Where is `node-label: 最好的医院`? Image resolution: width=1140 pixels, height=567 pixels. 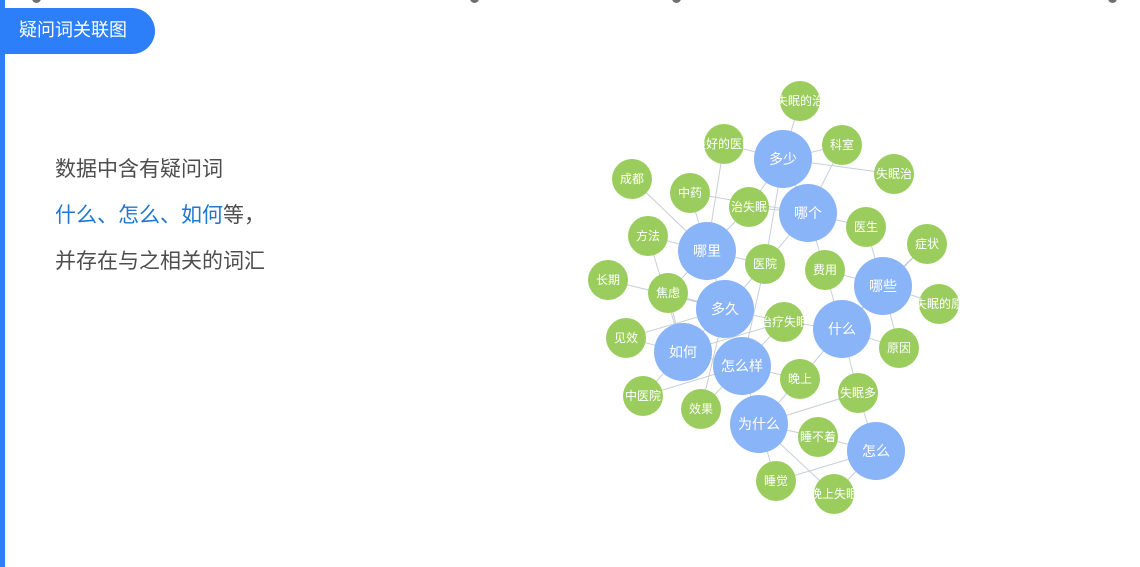 node-label: 最好的医院 is located at coordinates (724, 143).